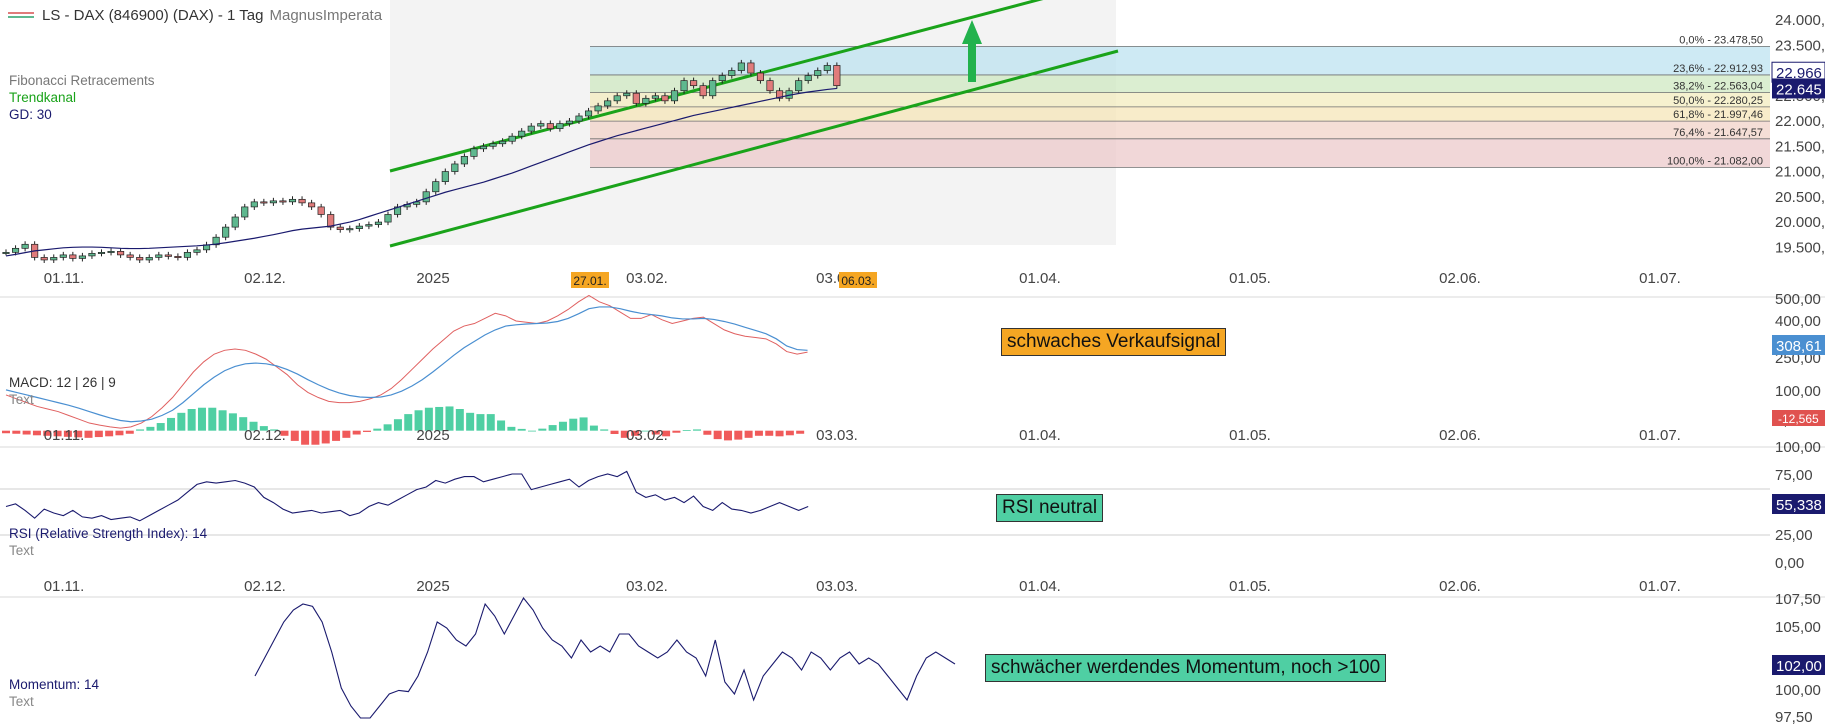 This screenshot has width=1825, height=724. What do you see at coordinates (1660, 586) in the screenshot?
I see `x-tick-label-rsi: 01.07.` at bounding box center [1660, 586].